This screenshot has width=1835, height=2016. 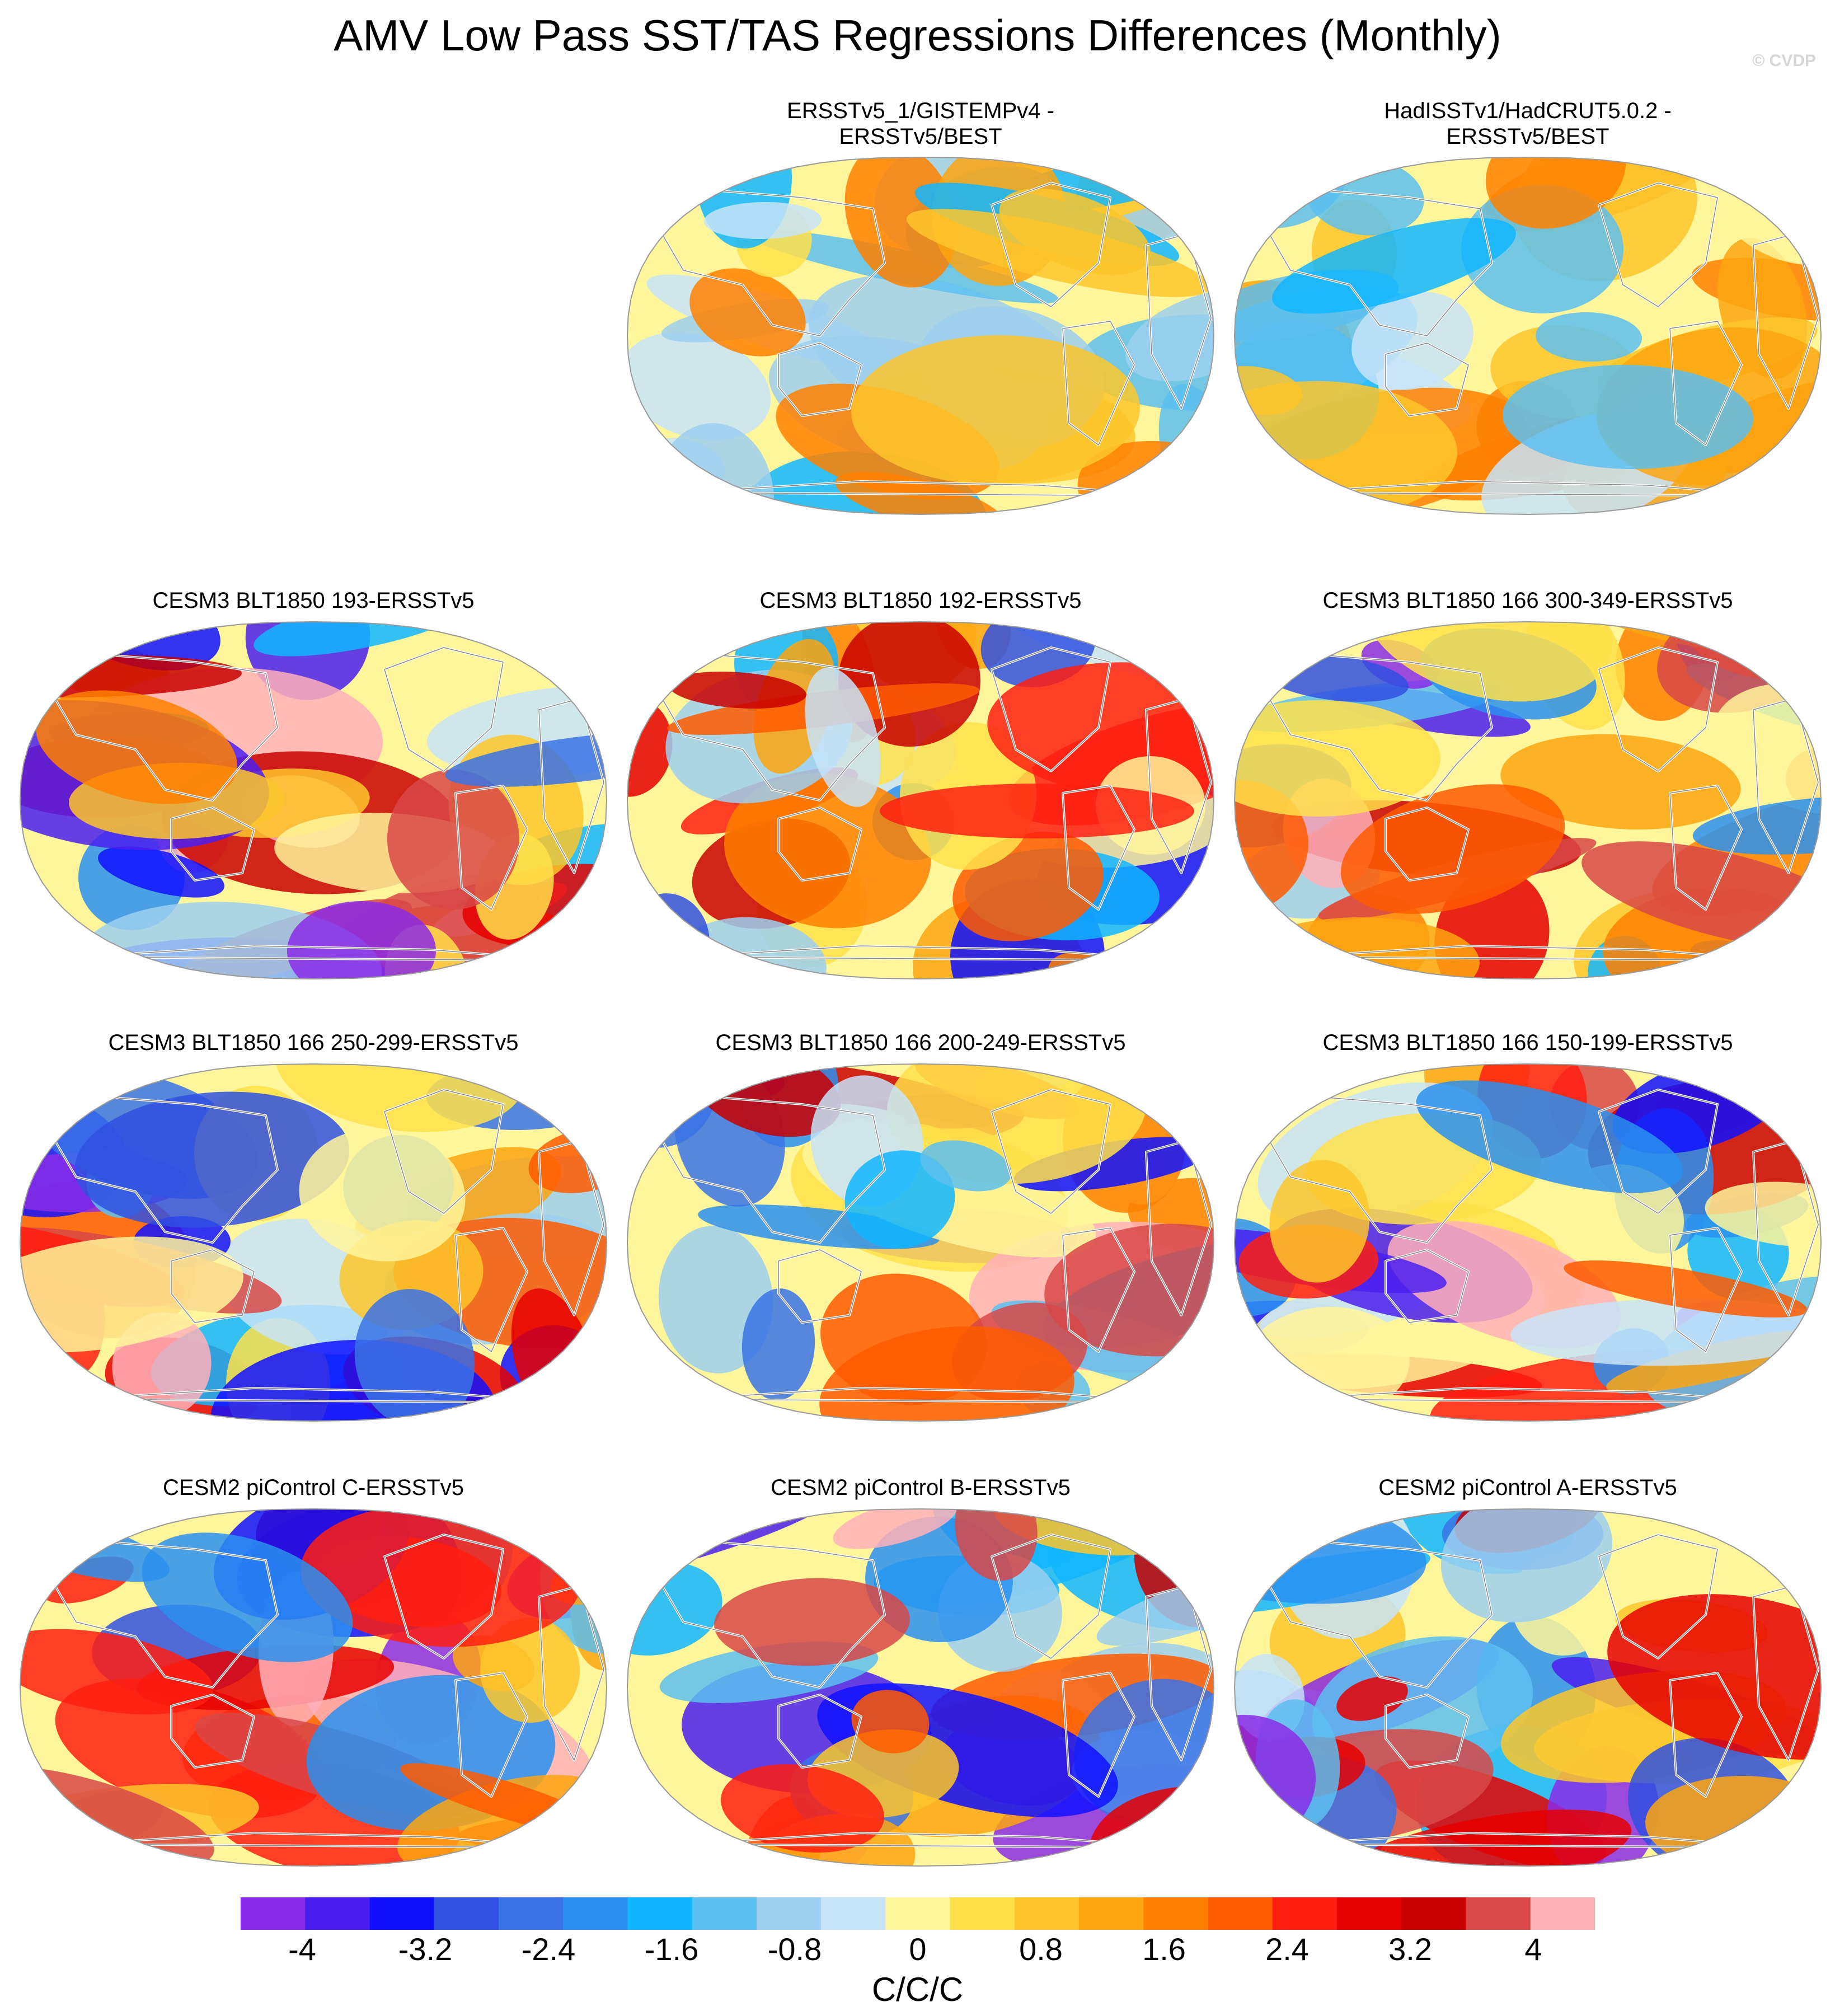 What do you see at coordinates (1287, 1948) in the screenshot?
I see `colorbar-tick-label: 2.4` at bounding box center [1287, 1948].